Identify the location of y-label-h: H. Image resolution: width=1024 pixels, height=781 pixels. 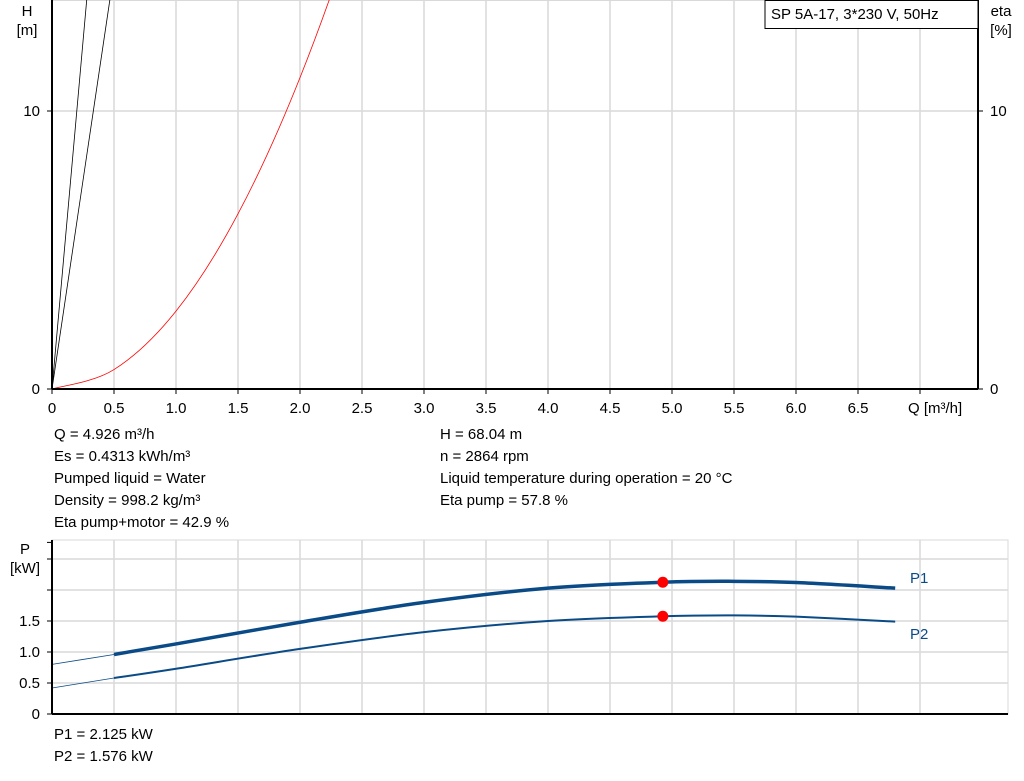
(27, 11).